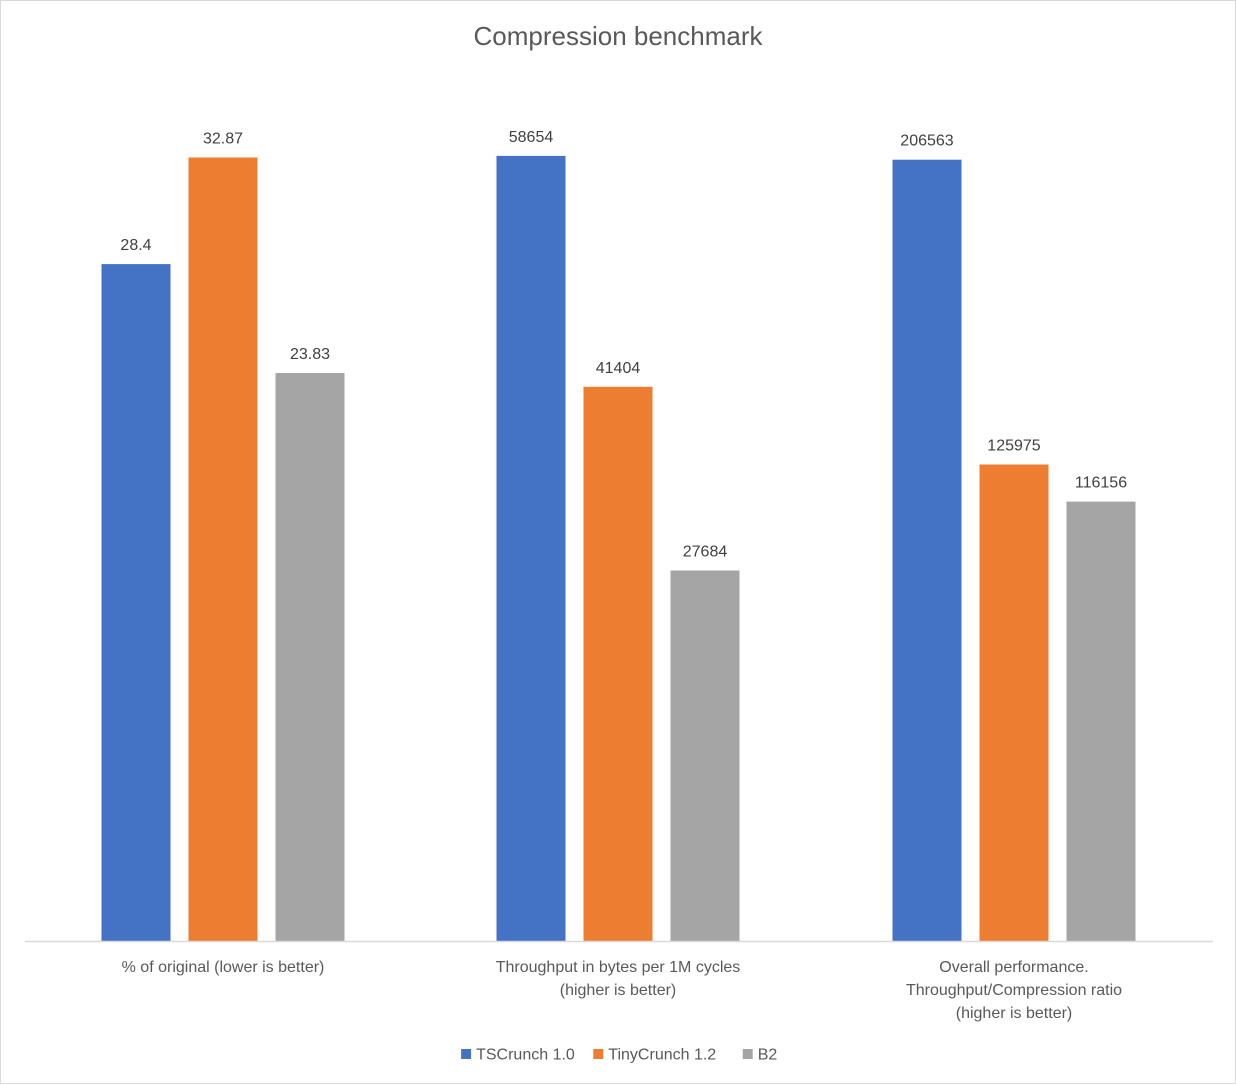 This screenshot has height=1085, width=1236. Describe the element at coordinates (525, 1055) in the screenshot. I see `legend-label: TSCrunch 1.0` at that location.